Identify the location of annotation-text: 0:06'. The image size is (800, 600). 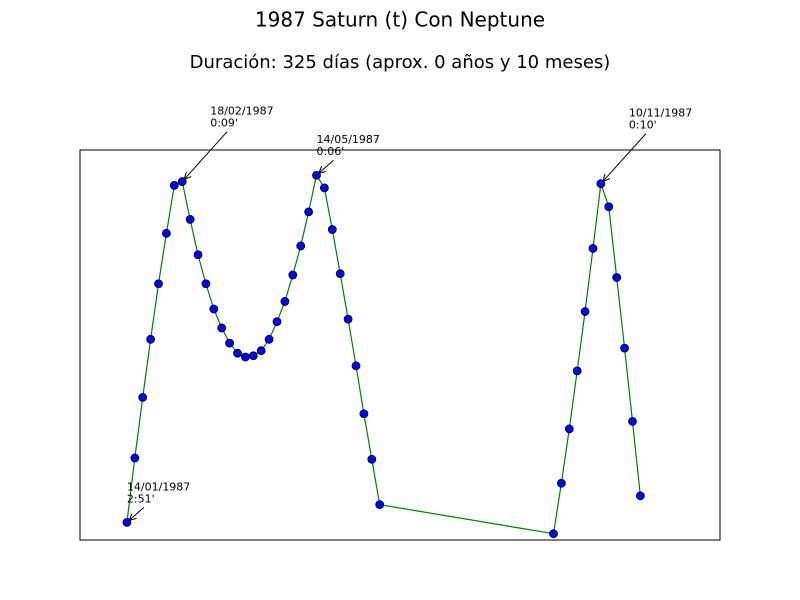
(331, 151).